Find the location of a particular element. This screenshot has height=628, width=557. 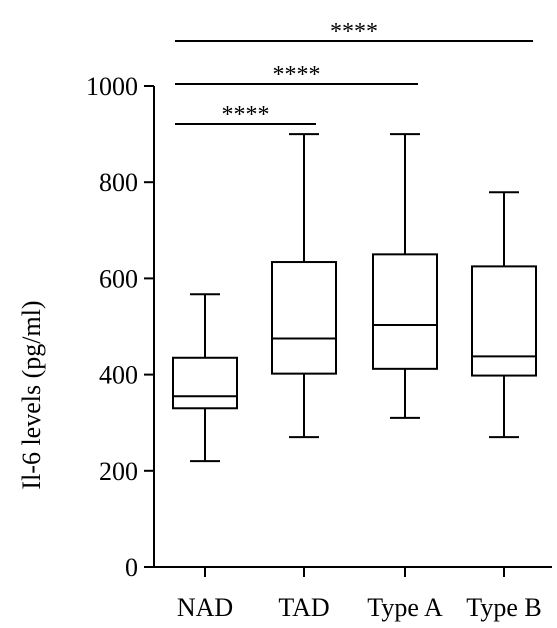

y-tick-label: 400 is located at coordinates (118, 375).